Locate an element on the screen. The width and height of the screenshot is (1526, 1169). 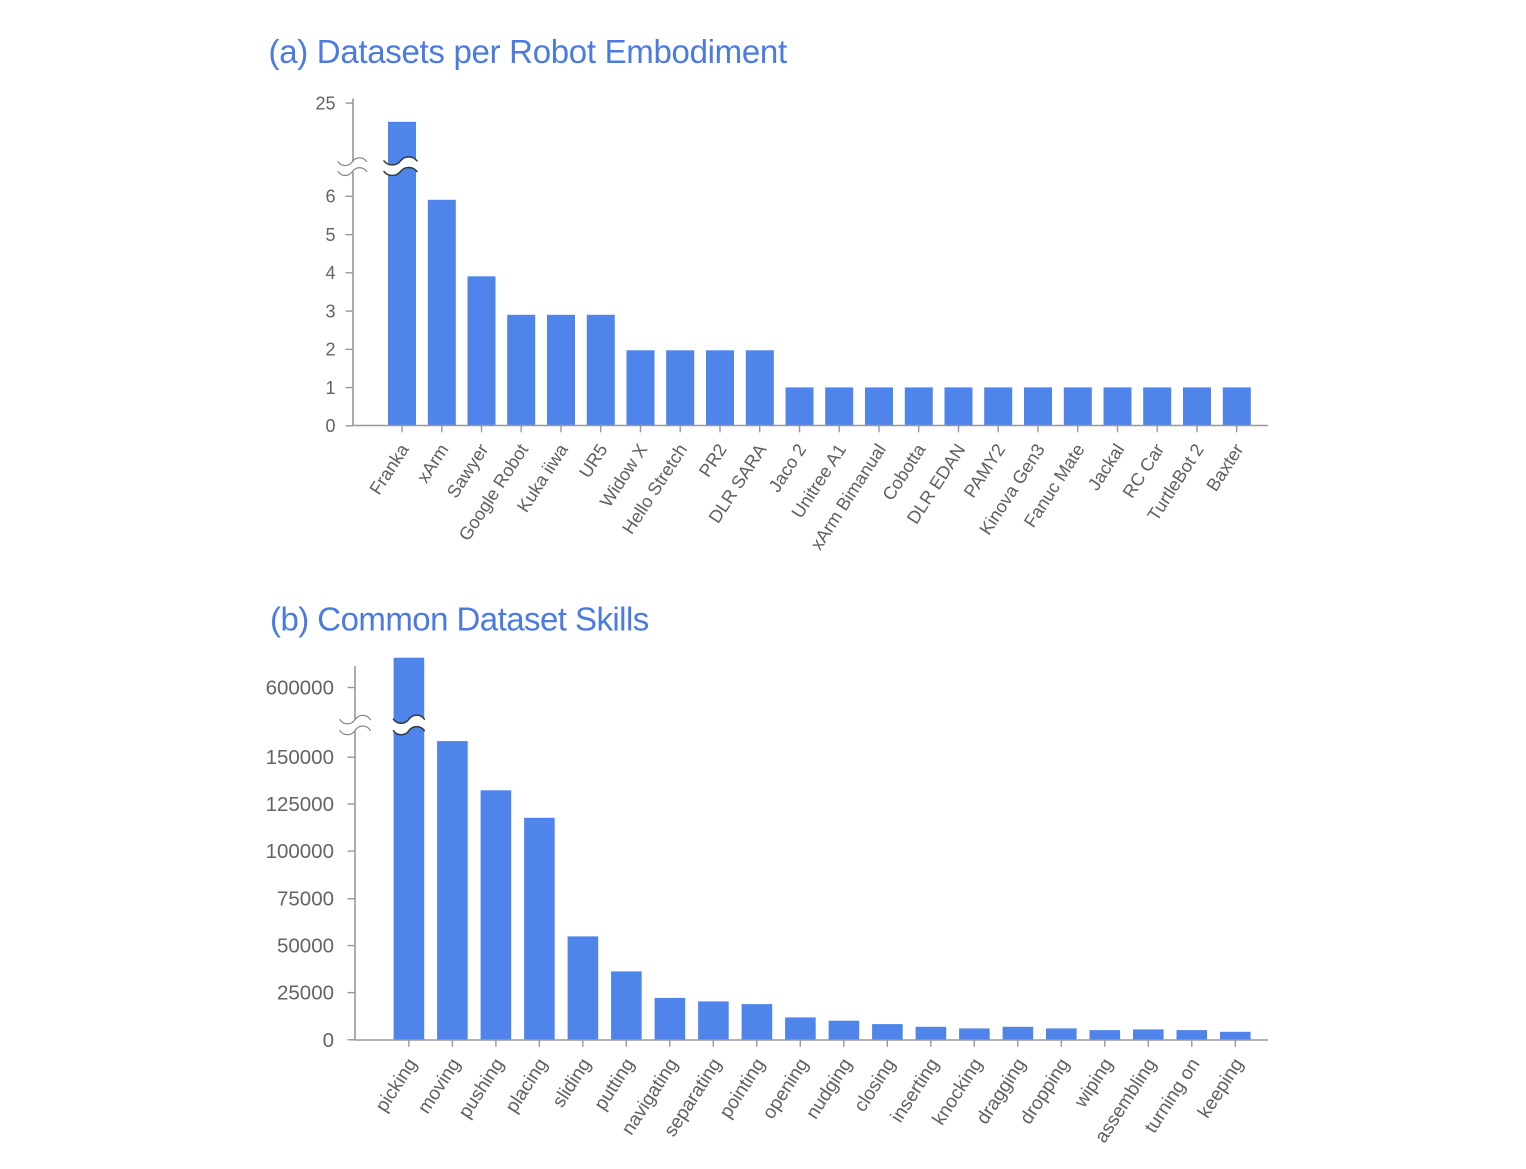
svg-text: 125000 is located at coordinates (300, 804).